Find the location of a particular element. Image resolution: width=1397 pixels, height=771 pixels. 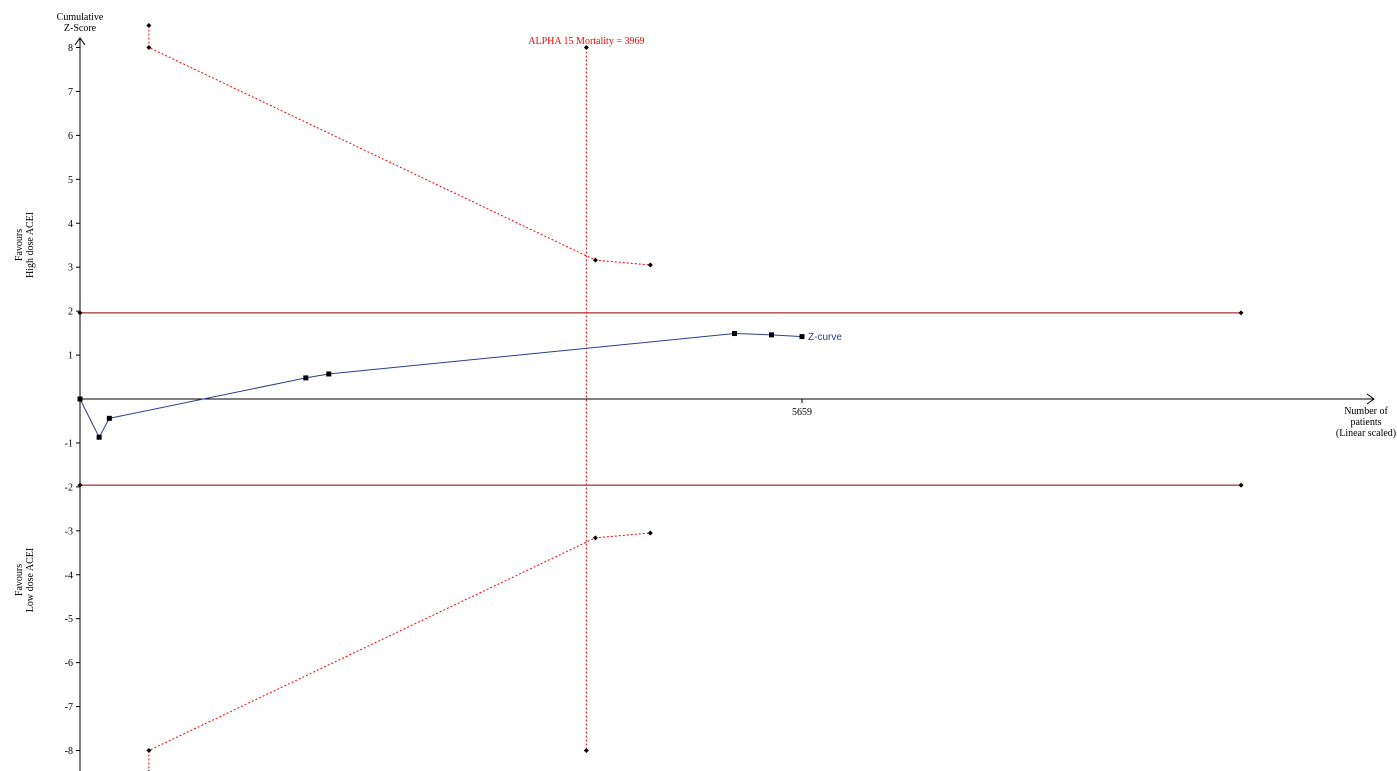

y-tick-label: 6 is located at coordinates (70, 136).